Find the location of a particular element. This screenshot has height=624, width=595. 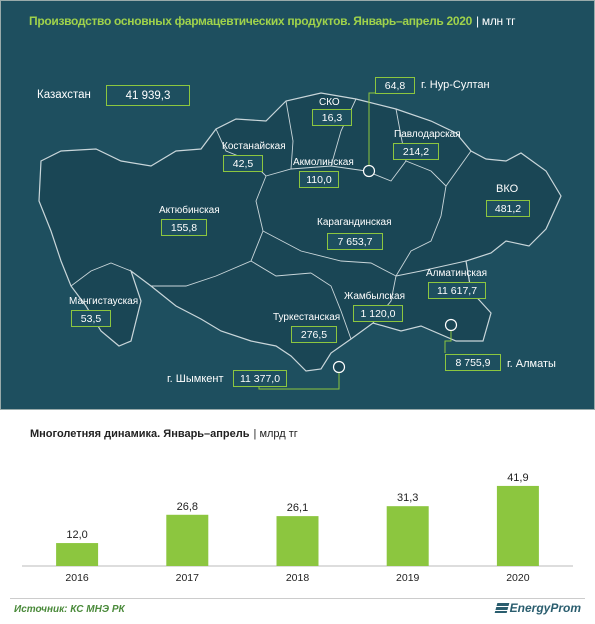

x-tick-label-2016: 2016 is located at coordinates (77, 578).